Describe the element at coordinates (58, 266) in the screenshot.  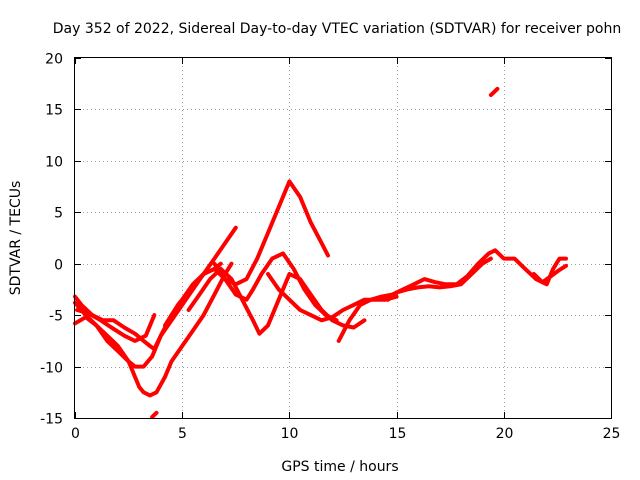
I see `y-tick-label: 0` at that location.